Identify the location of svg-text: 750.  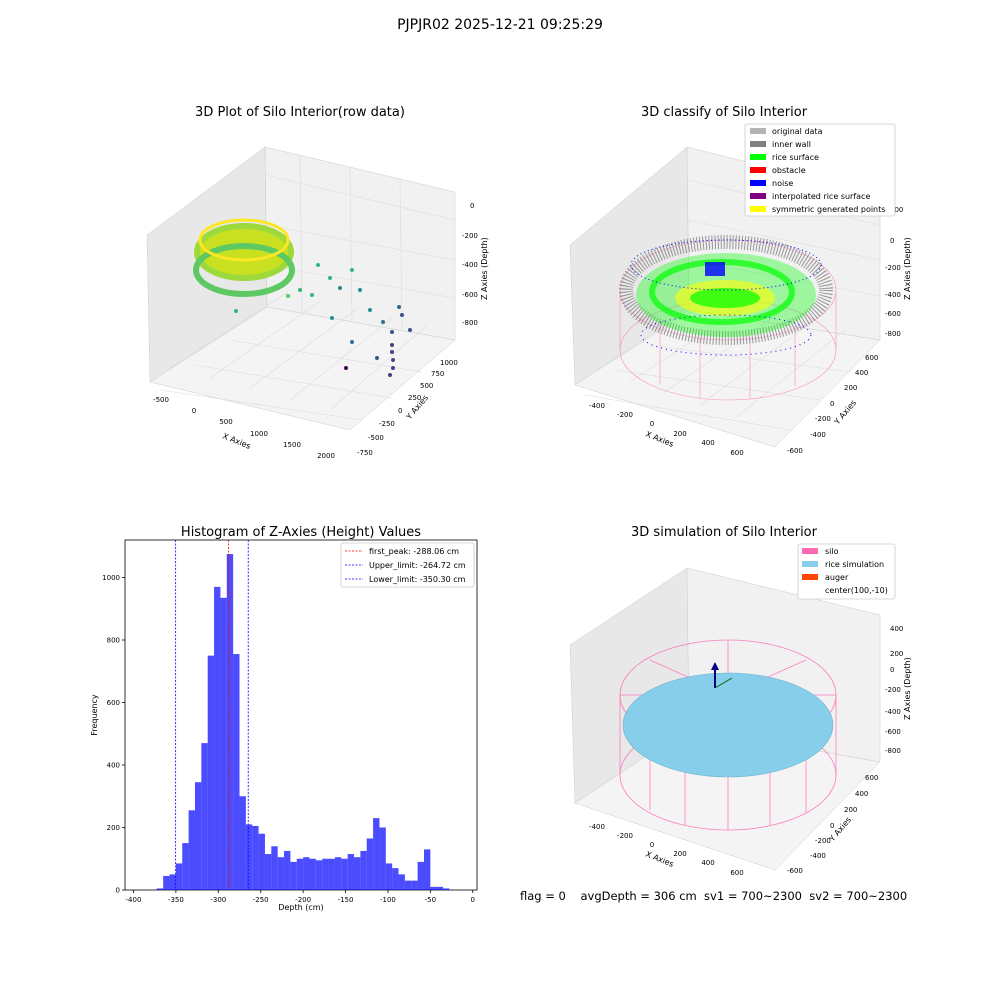
(437, 374).